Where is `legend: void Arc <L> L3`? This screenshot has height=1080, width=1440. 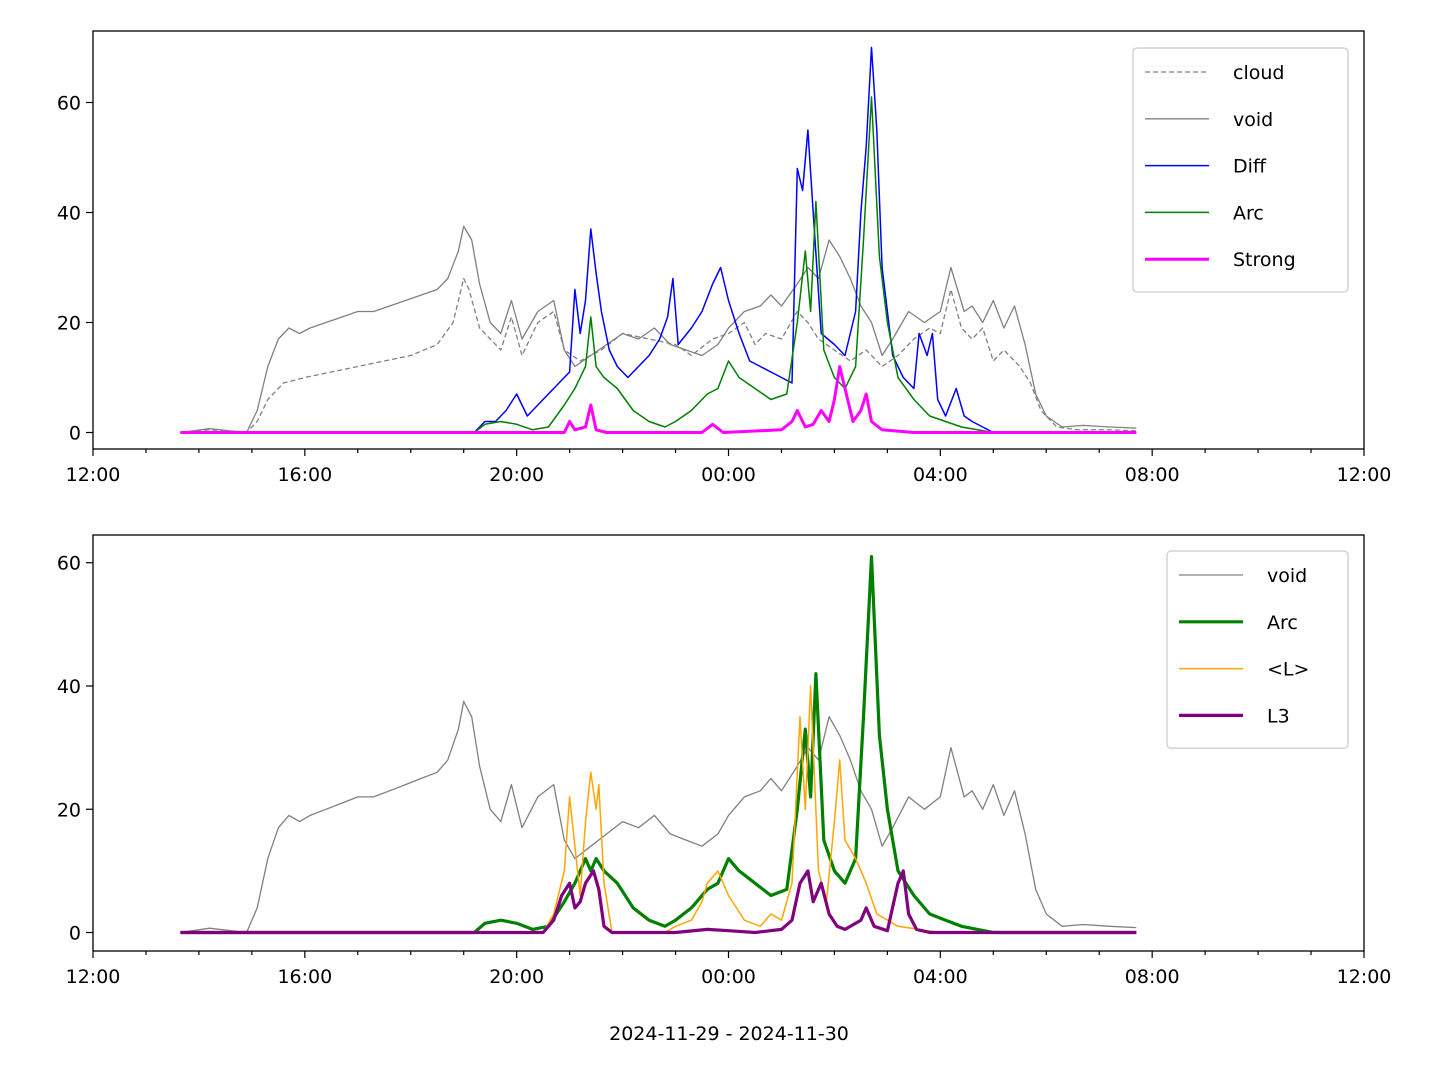
legend: void Arc <L> L3 is located at coordinates (1257, 649).